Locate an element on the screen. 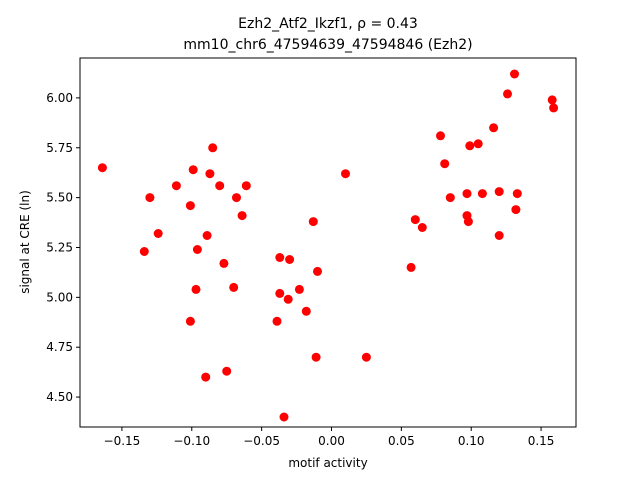  x-tick-label: −0.05 is located at coordinates (261, 441).